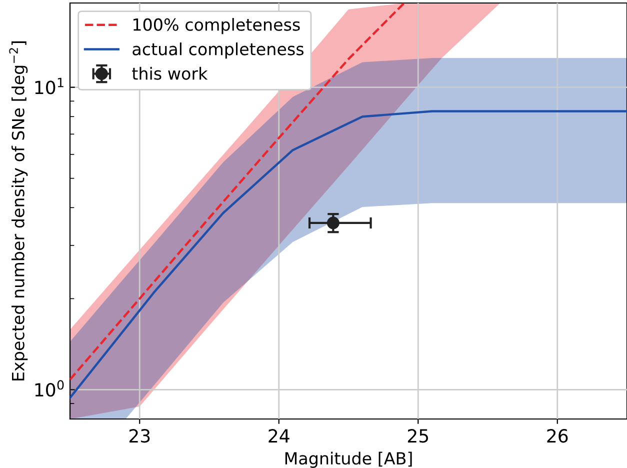 This screenshot has height=468, width=627. Describe the element at coordinates (216, 26) in the screenshot. I see `legend-label: 100% completeness` at that location.